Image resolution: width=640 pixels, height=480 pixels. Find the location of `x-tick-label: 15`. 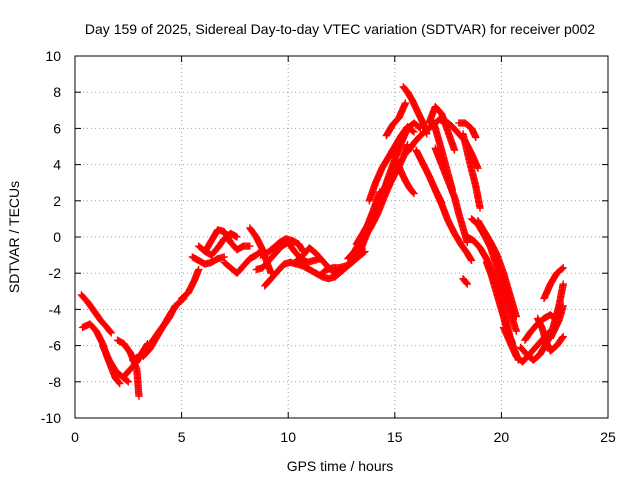

x-tick-label: 15 is located at coordinates (395, 437).